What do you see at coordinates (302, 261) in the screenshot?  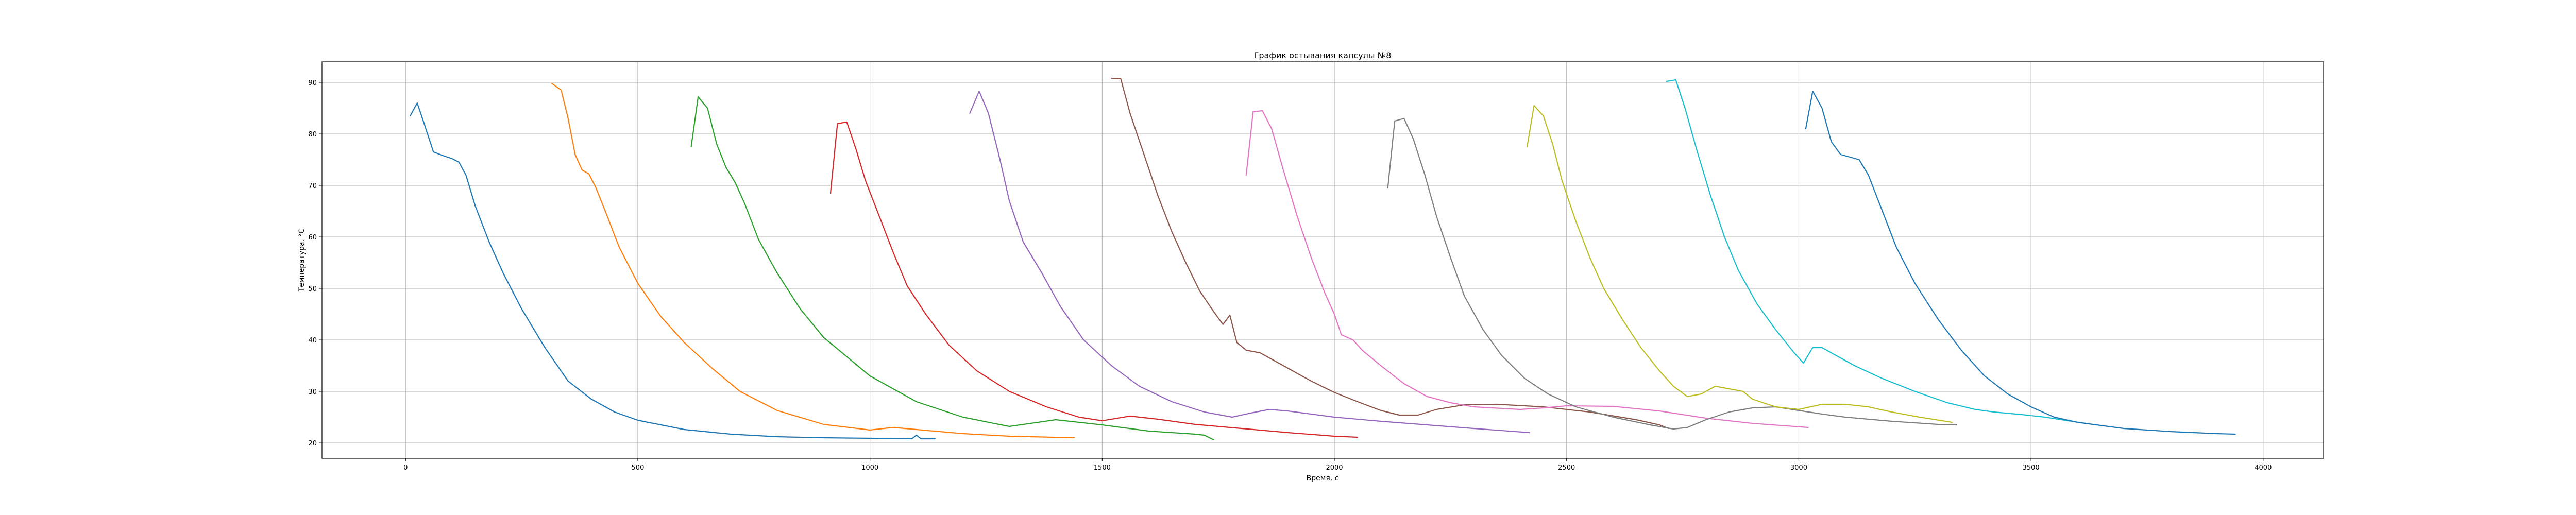 I see `y-axis-label: Температура, °С` at bounding box center [302, 261].